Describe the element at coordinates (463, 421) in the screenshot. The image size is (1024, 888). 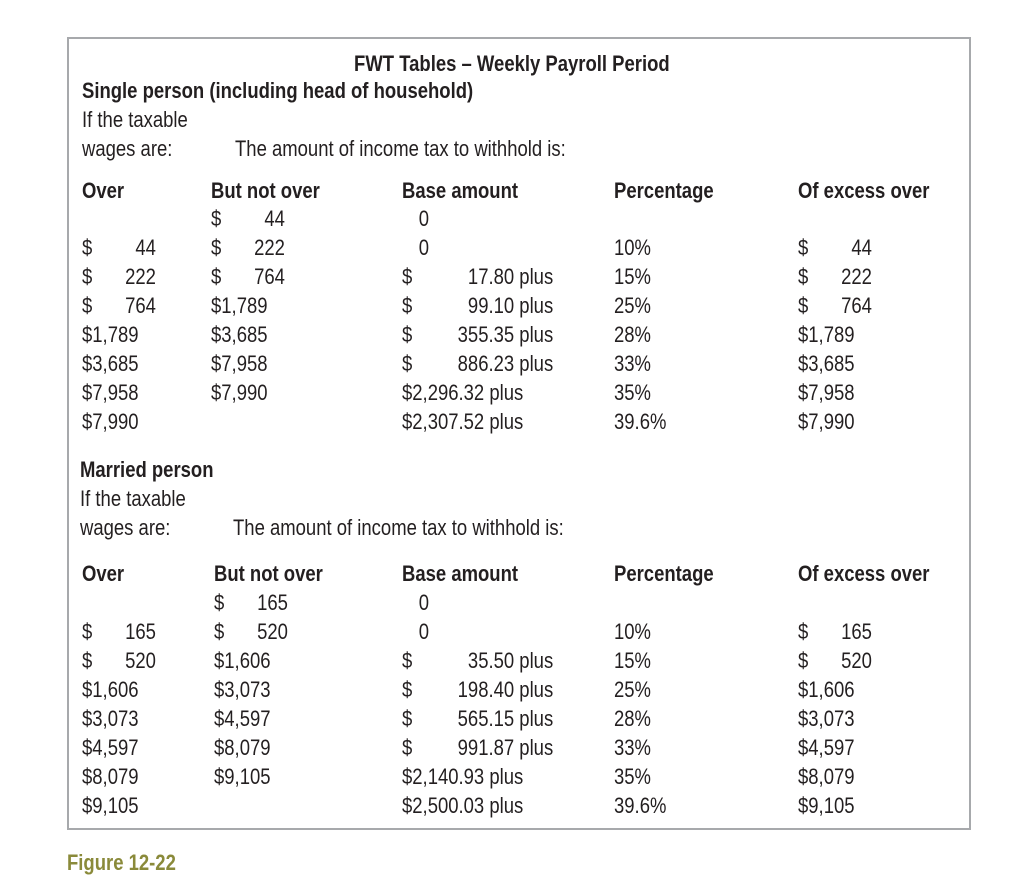
I see `base-amount-cell: $2,307.52 plus` at that location.